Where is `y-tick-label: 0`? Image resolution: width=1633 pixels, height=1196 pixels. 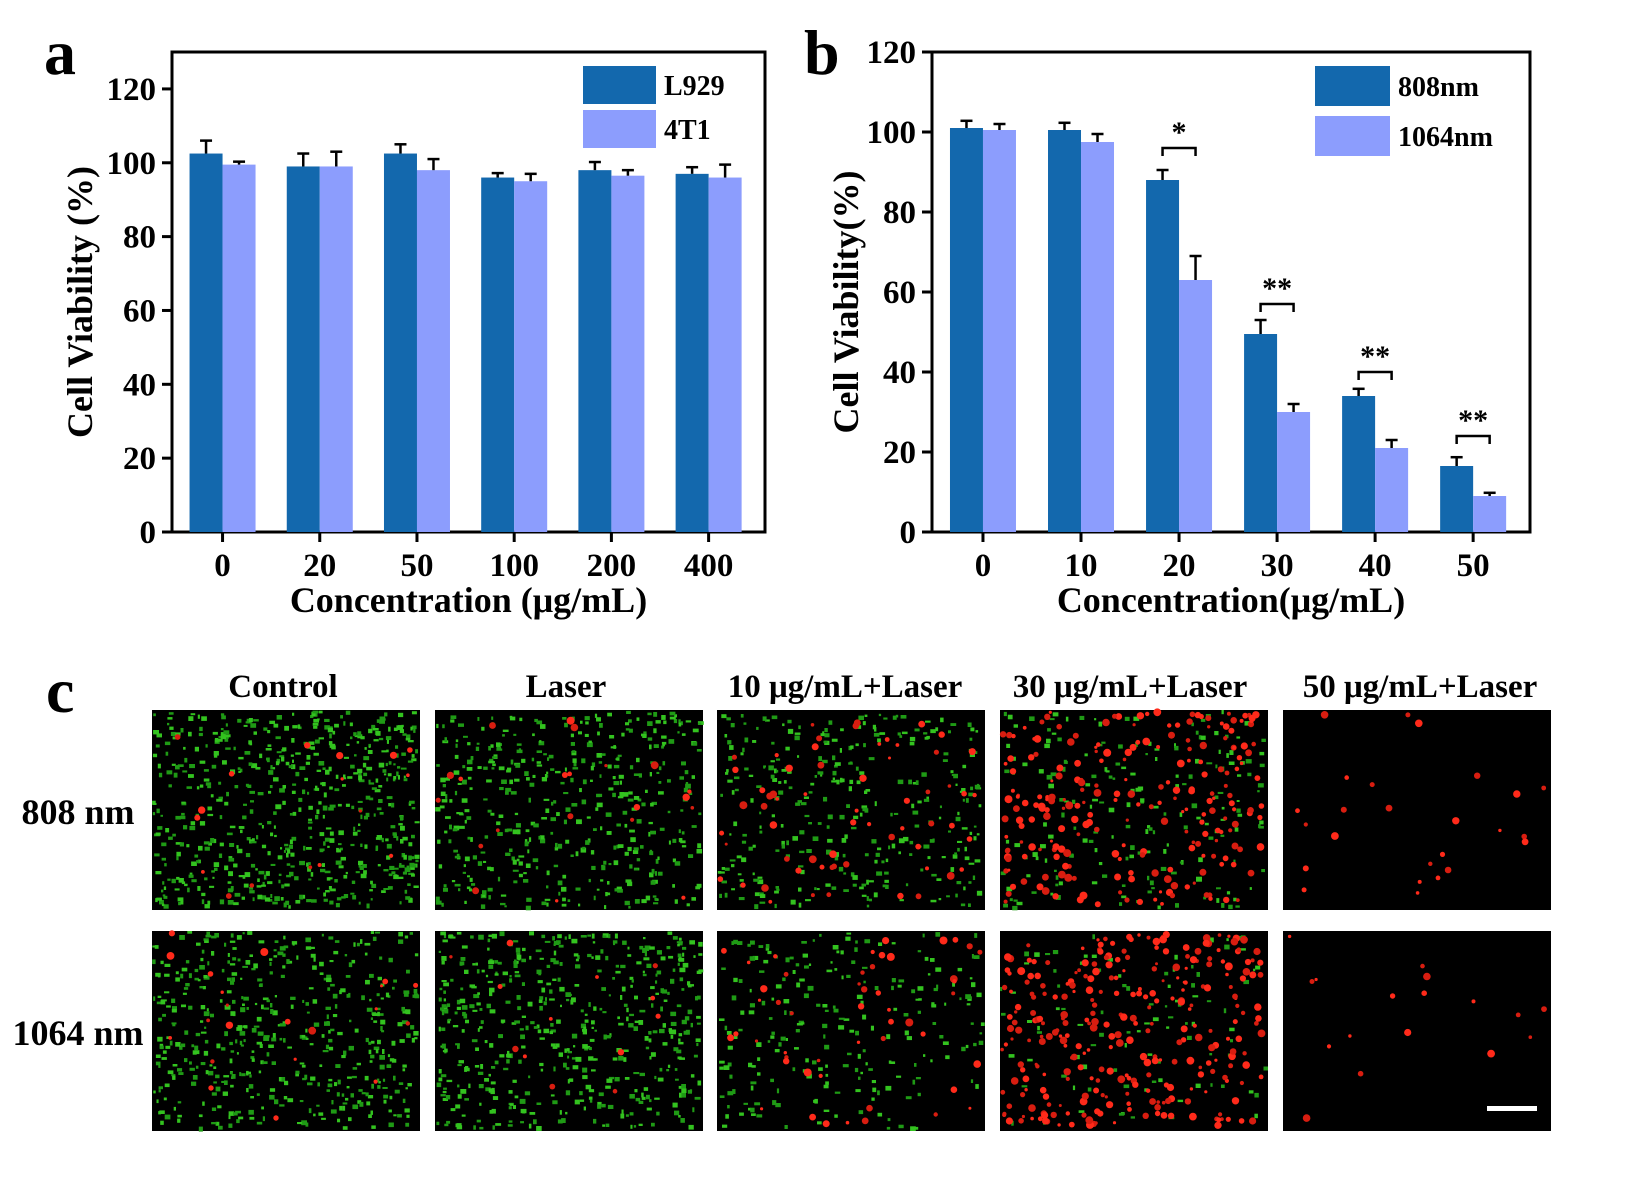
y-tick-label: 0 is located at coordinates (908, 533).